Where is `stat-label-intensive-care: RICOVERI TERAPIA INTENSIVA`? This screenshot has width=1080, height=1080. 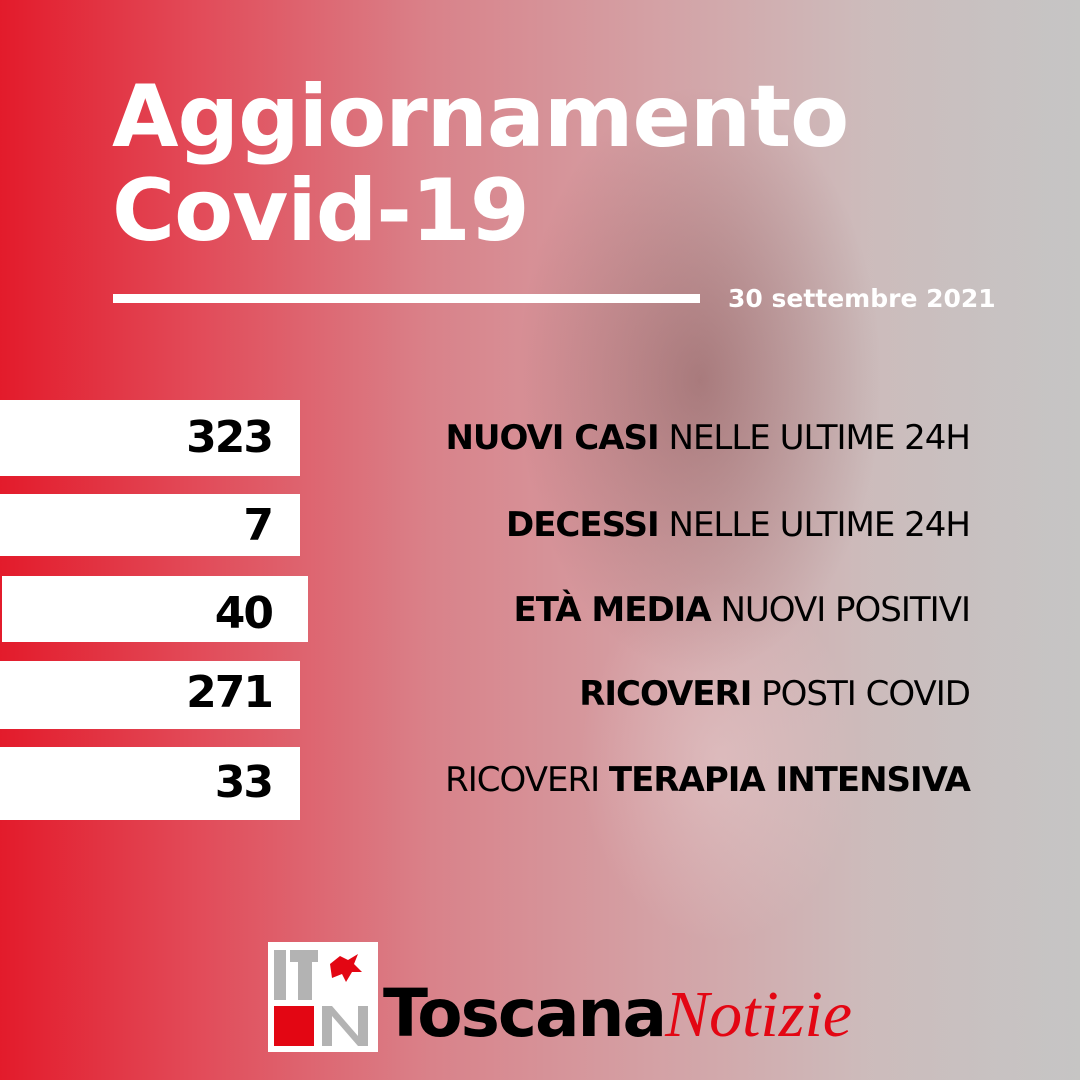
stat-label-intensive-care: RICOVERI TERAPIA INTENSIVA is located at coordinates (708, 780).